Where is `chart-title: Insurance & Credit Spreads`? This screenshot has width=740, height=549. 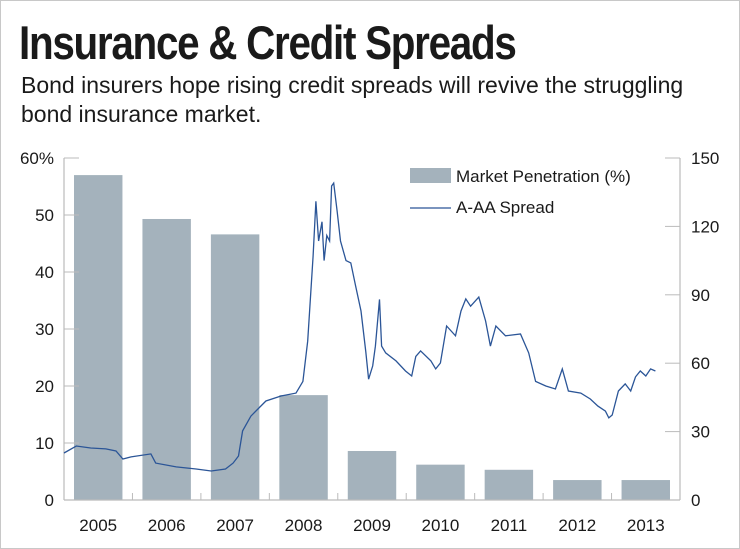
chart-title: Insurance & Credit Spreads is located at coordinates (268, 42).